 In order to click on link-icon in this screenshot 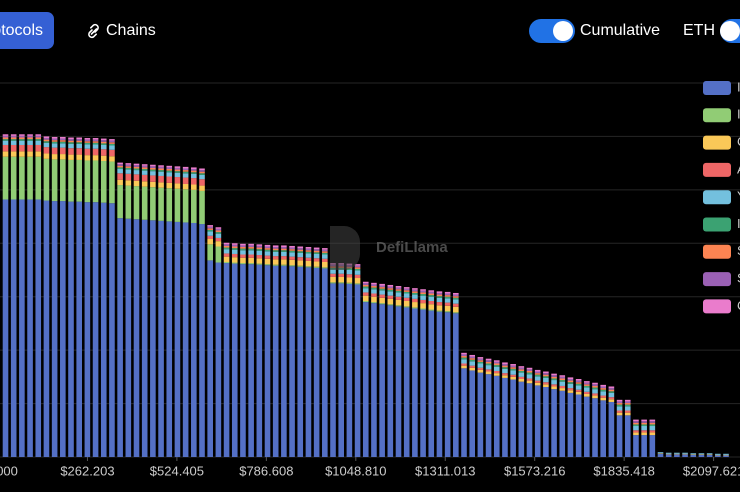, I will do `click(94, 28)`.